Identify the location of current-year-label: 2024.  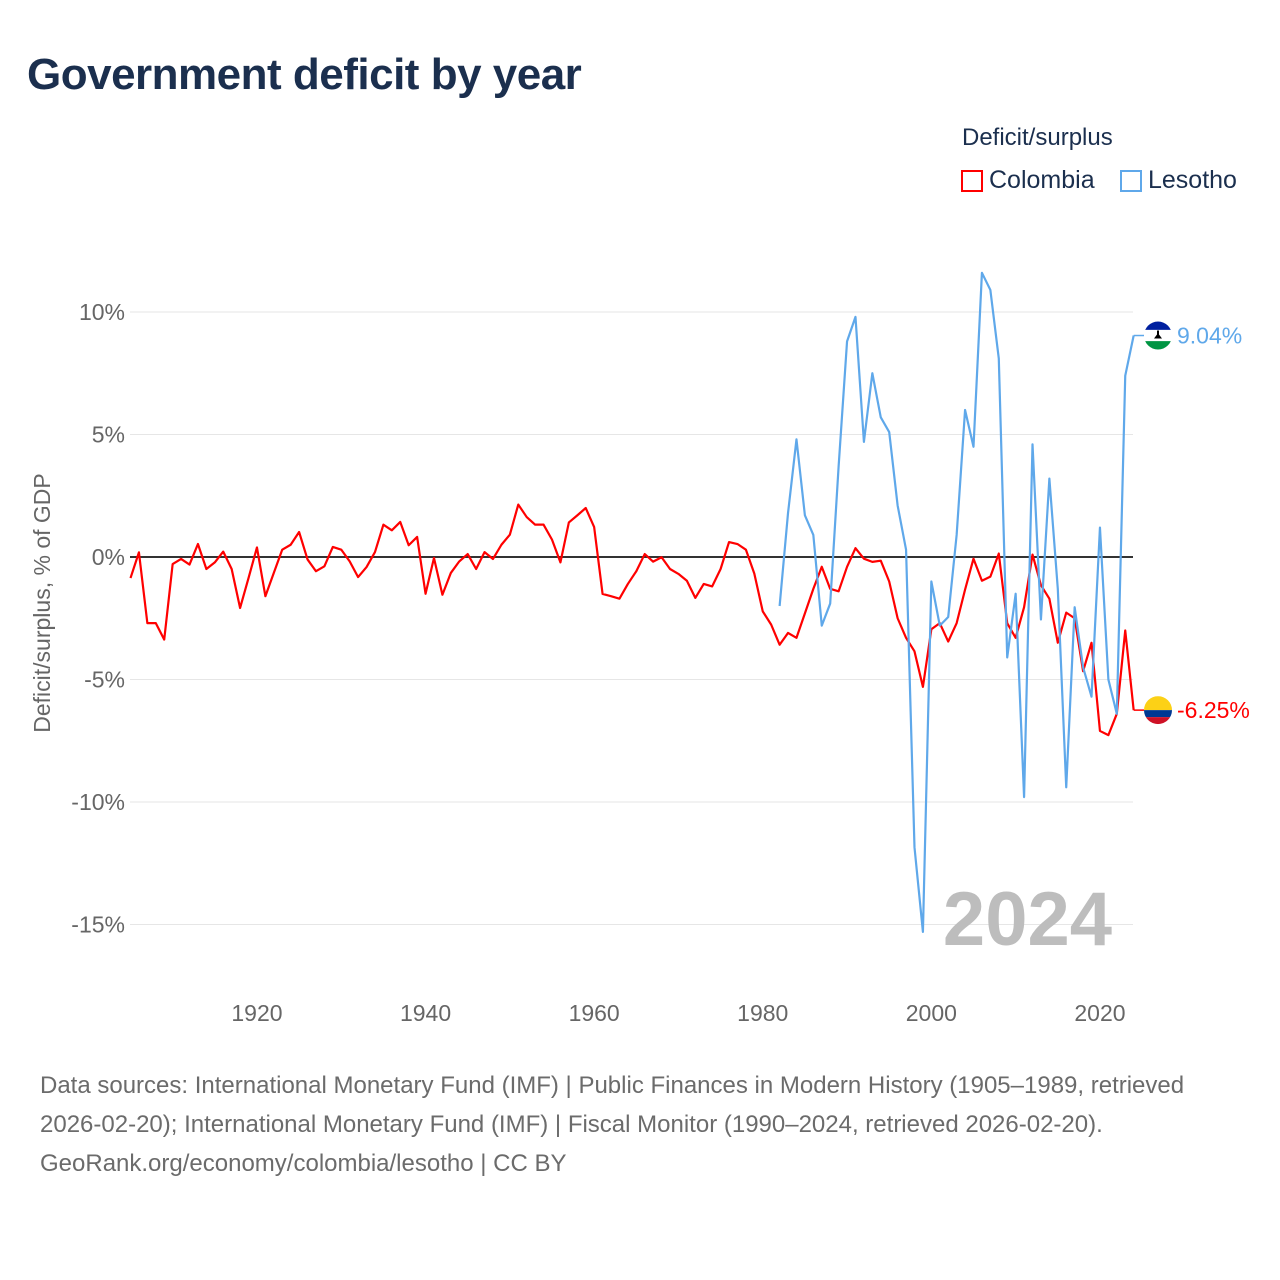
(1027, 919).